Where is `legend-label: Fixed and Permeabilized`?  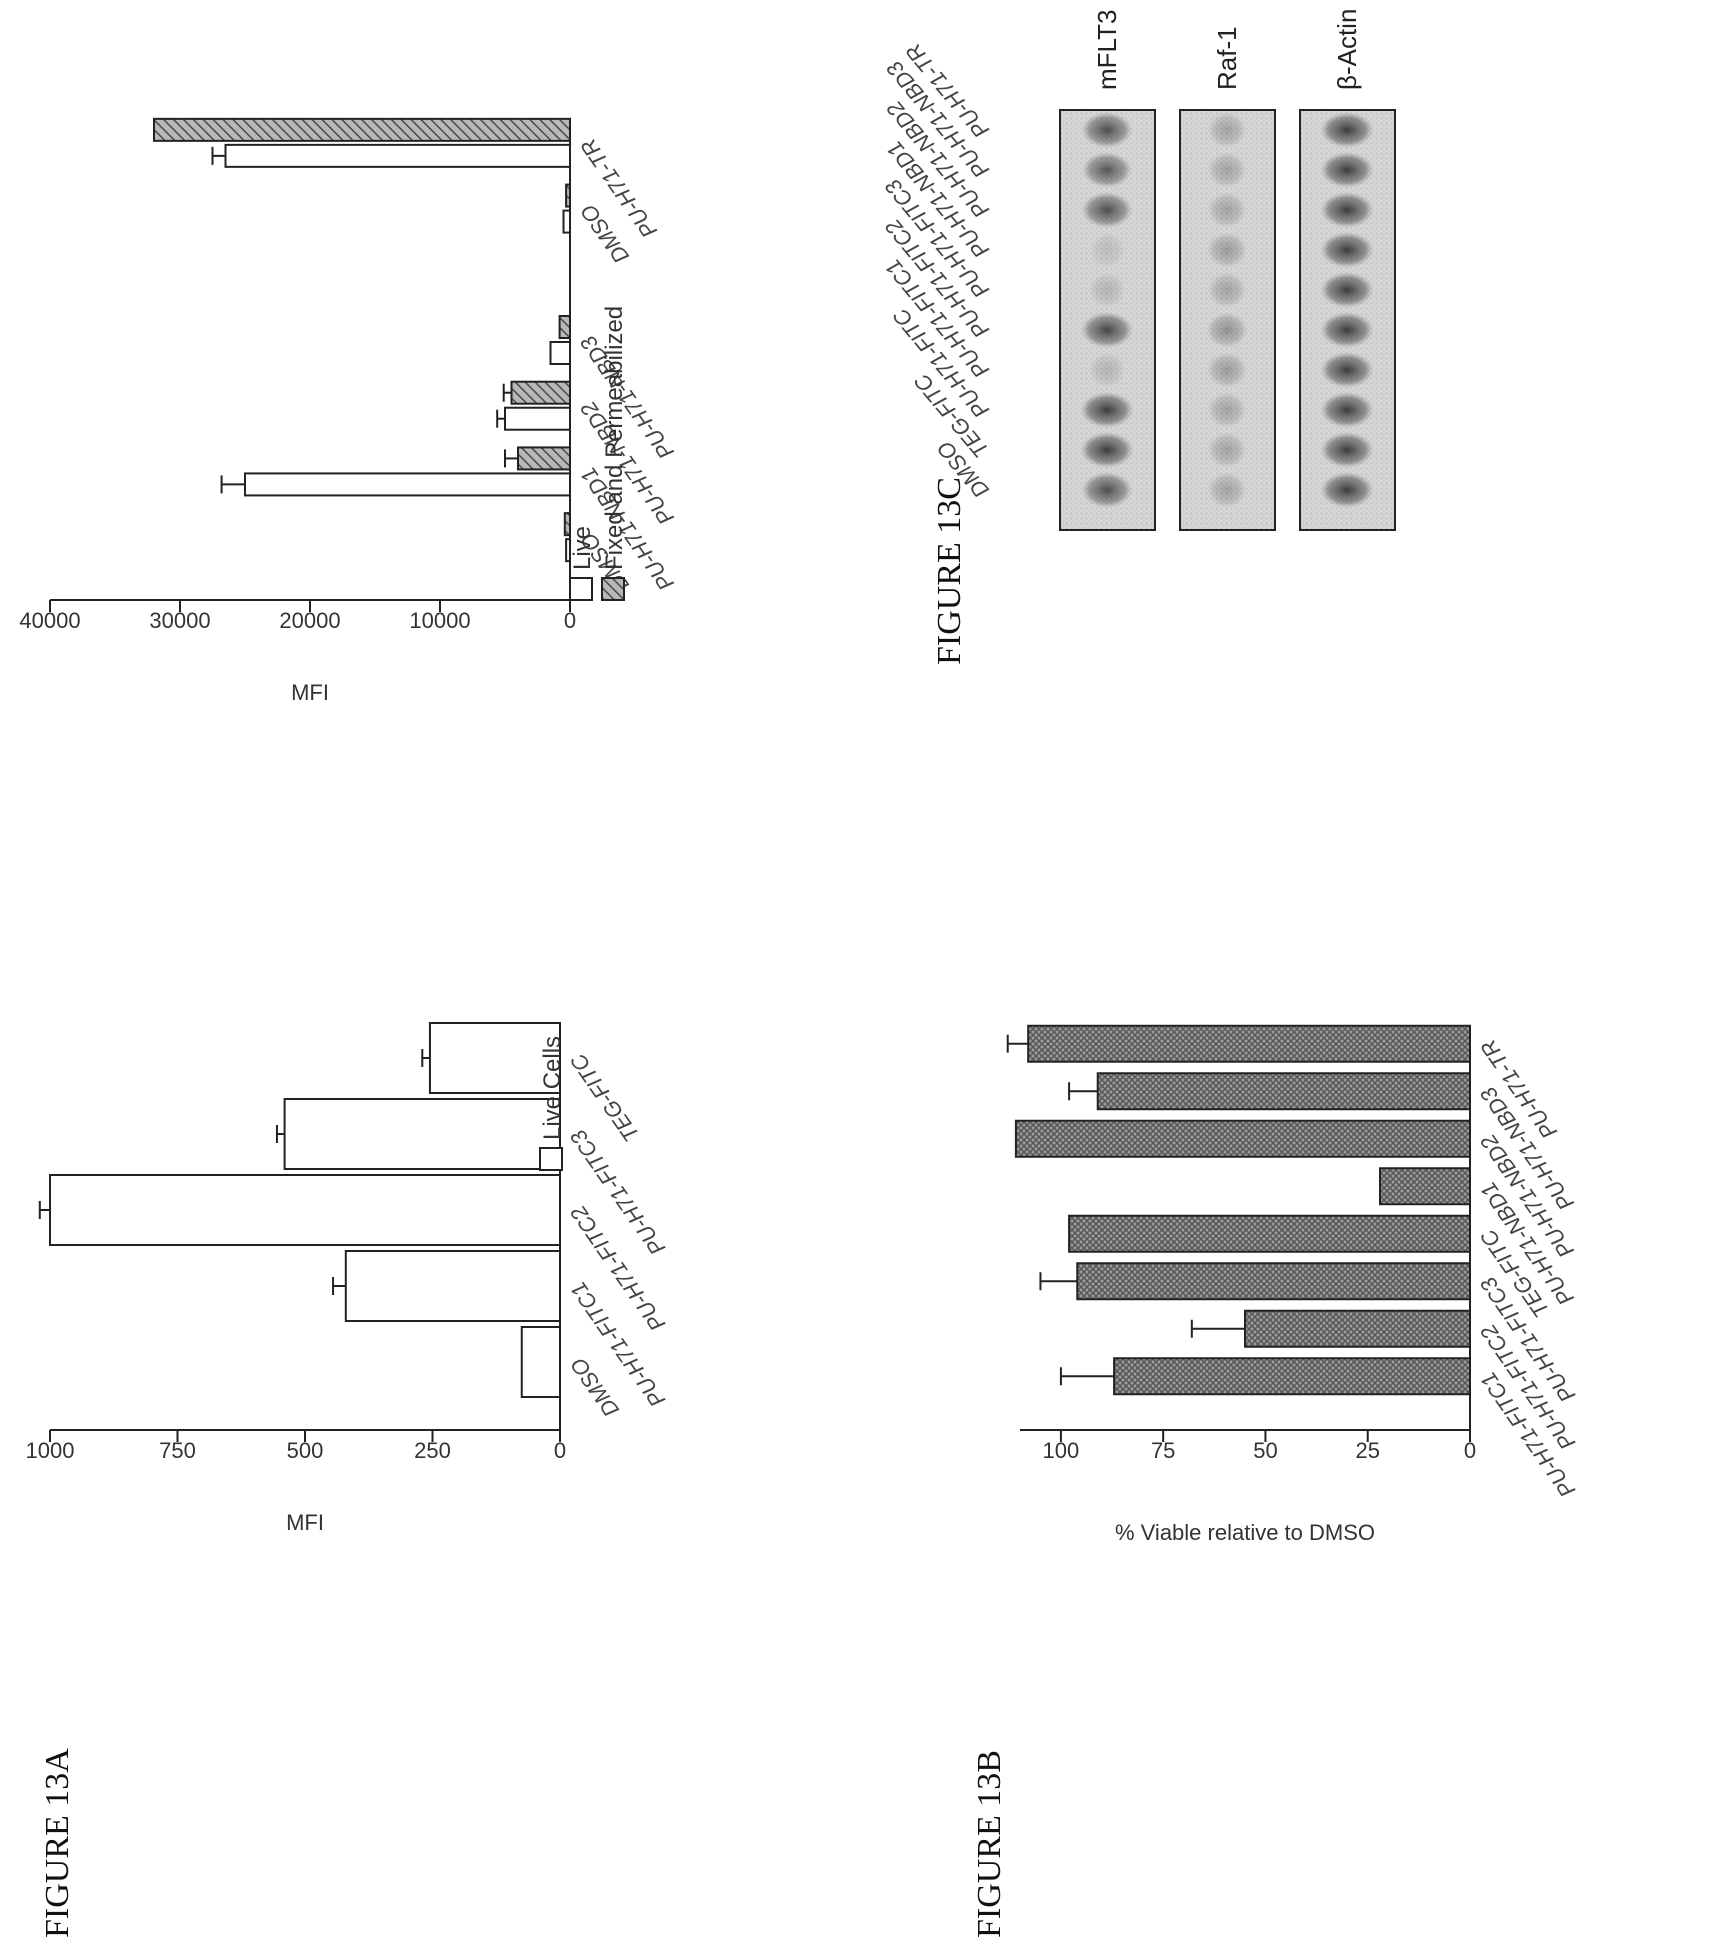
legend-label: Fixed and Permeabilized is located at coordinates (614, 438).